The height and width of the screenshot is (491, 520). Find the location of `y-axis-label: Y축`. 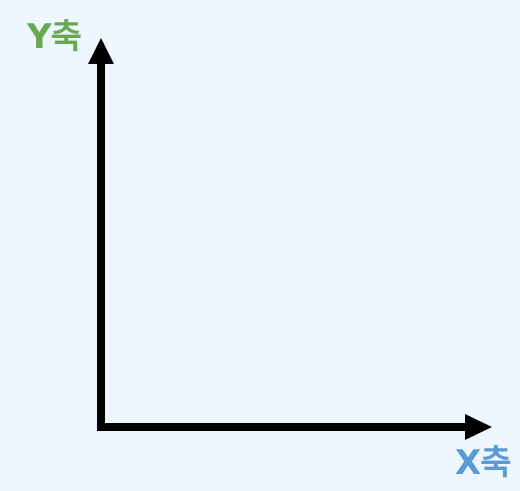

y-axis-label: Y축 is located at coordinates (54, 37).